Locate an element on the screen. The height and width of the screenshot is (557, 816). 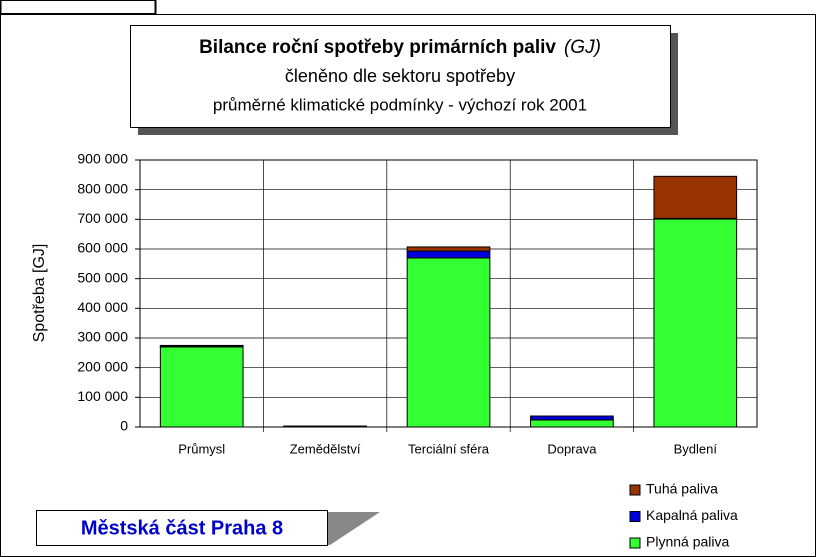
title-unit: (GJ) is located at coordinates (582, 47).